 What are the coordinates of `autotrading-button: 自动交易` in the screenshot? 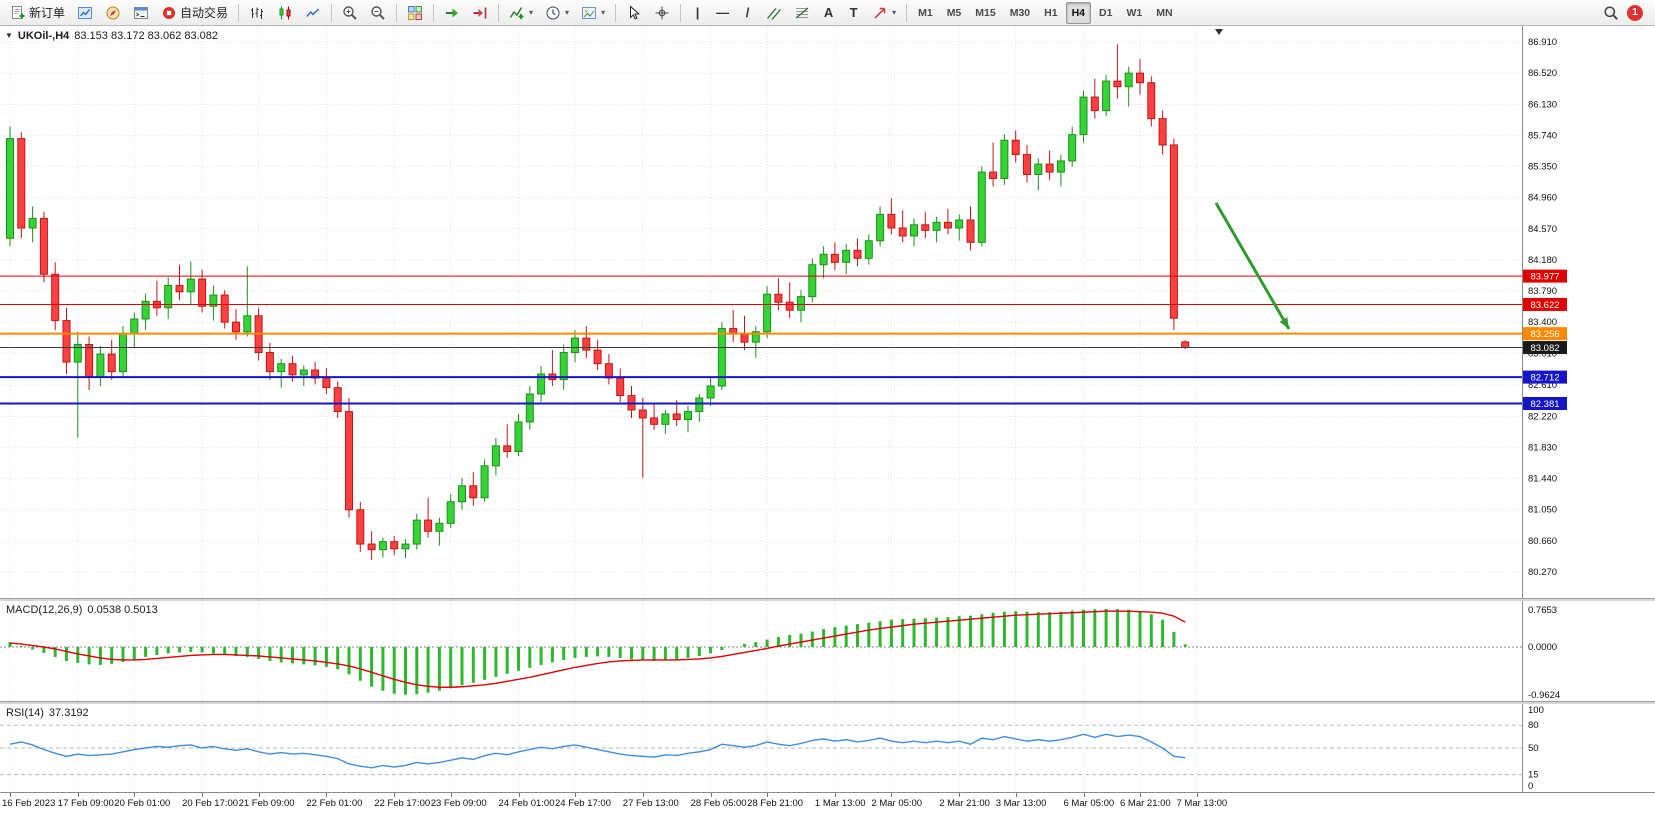 It's located at (194, 13).